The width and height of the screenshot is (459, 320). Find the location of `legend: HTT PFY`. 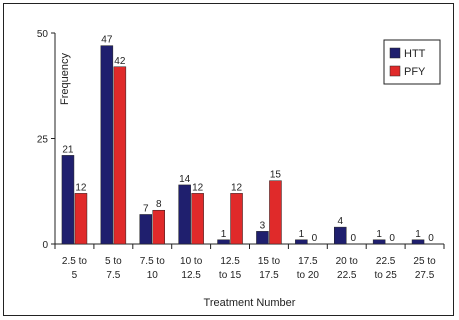

legend: HTT PFY is located at coordinates (412, 62).